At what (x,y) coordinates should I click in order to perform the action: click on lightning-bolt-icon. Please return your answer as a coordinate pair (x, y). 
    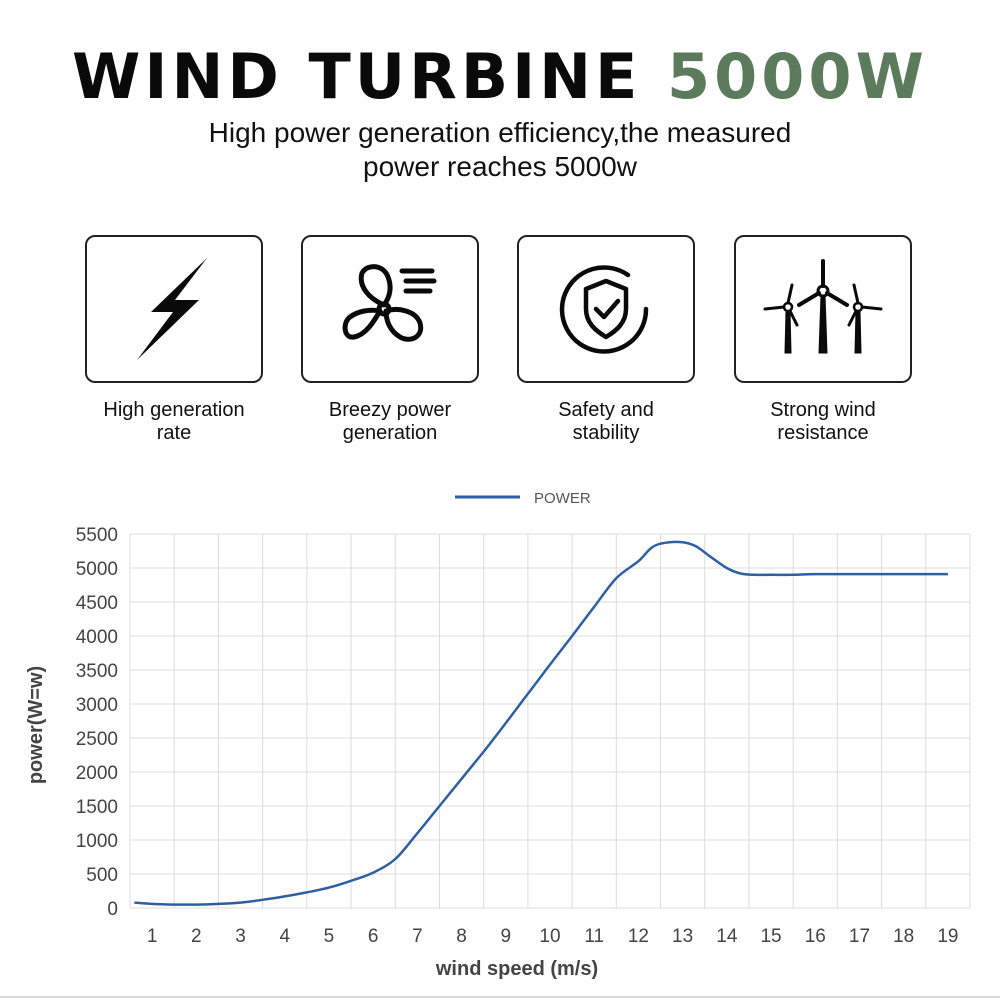
    Looking at the image, I should click on (172, 309).